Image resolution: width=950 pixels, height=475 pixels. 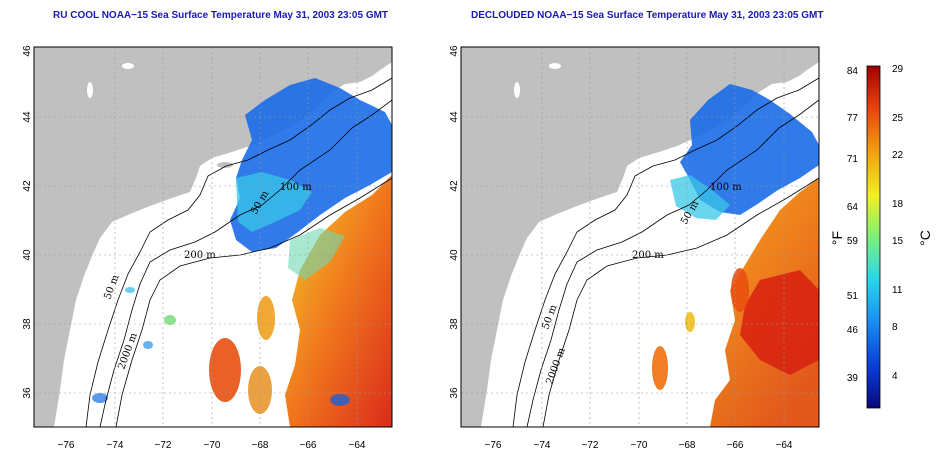 What do you see at coordinates (338, 301) in the screenshot?
I see `left-warm-water` at bounding box center [338, 301].